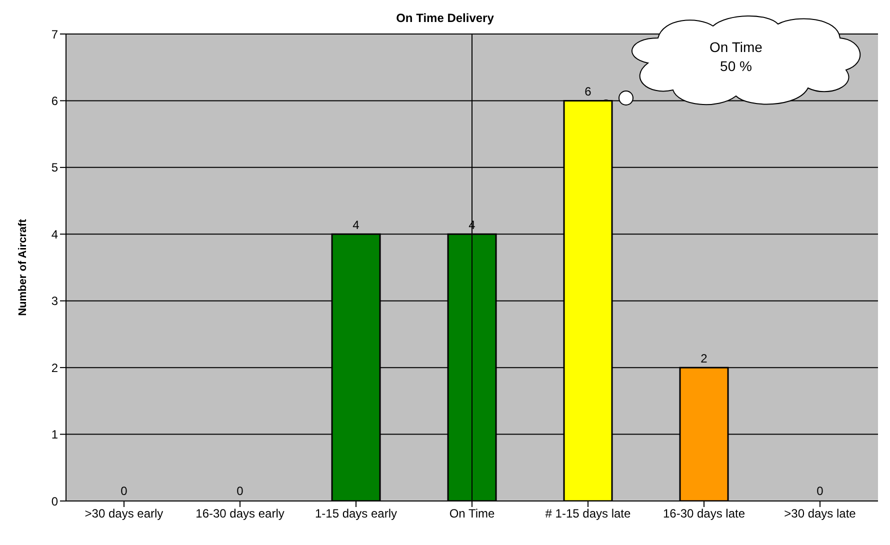 The width and height of the screenshot is (890, 545). I want to click on y-tick-label: 1, so click(54, 435).